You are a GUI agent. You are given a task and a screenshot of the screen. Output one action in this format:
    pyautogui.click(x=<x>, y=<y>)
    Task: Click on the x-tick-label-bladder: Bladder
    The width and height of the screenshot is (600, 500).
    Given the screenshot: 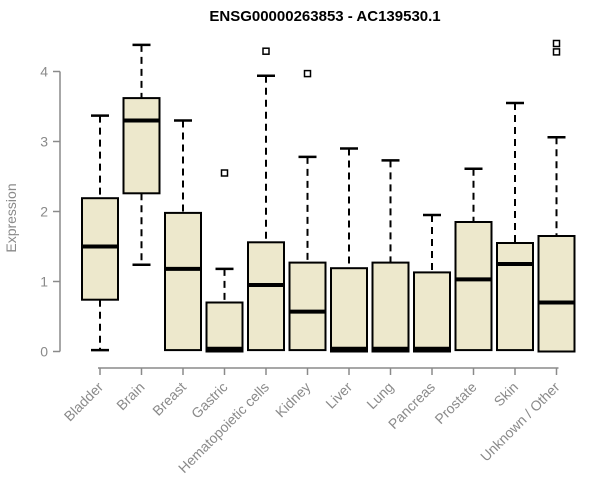 What is the action you would take?
    pyautogui.click(x=84, y=402)
    